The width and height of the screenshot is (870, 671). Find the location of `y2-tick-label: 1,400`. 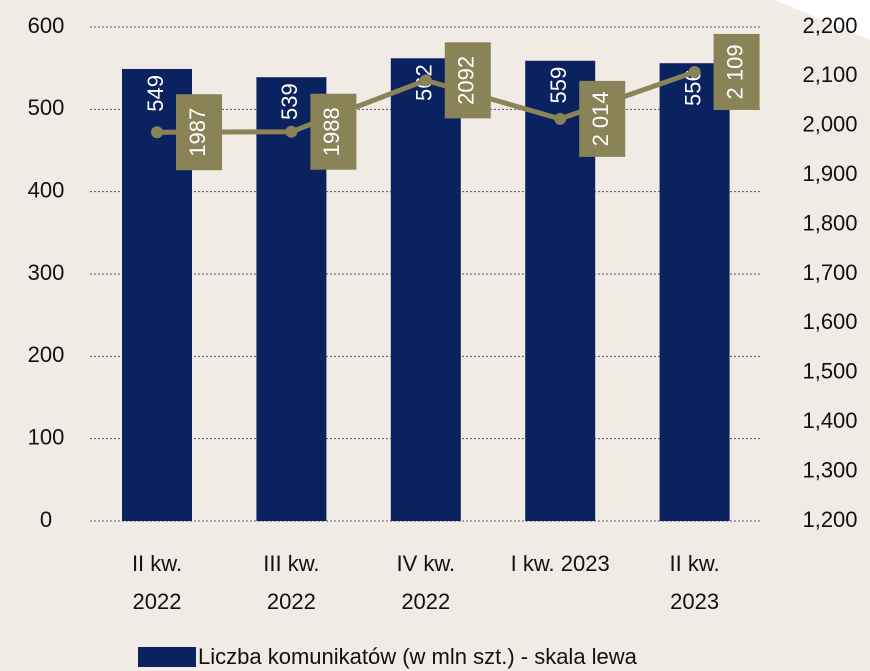

y2-tick-label: 1,400 is located at coordinates (829, 420).